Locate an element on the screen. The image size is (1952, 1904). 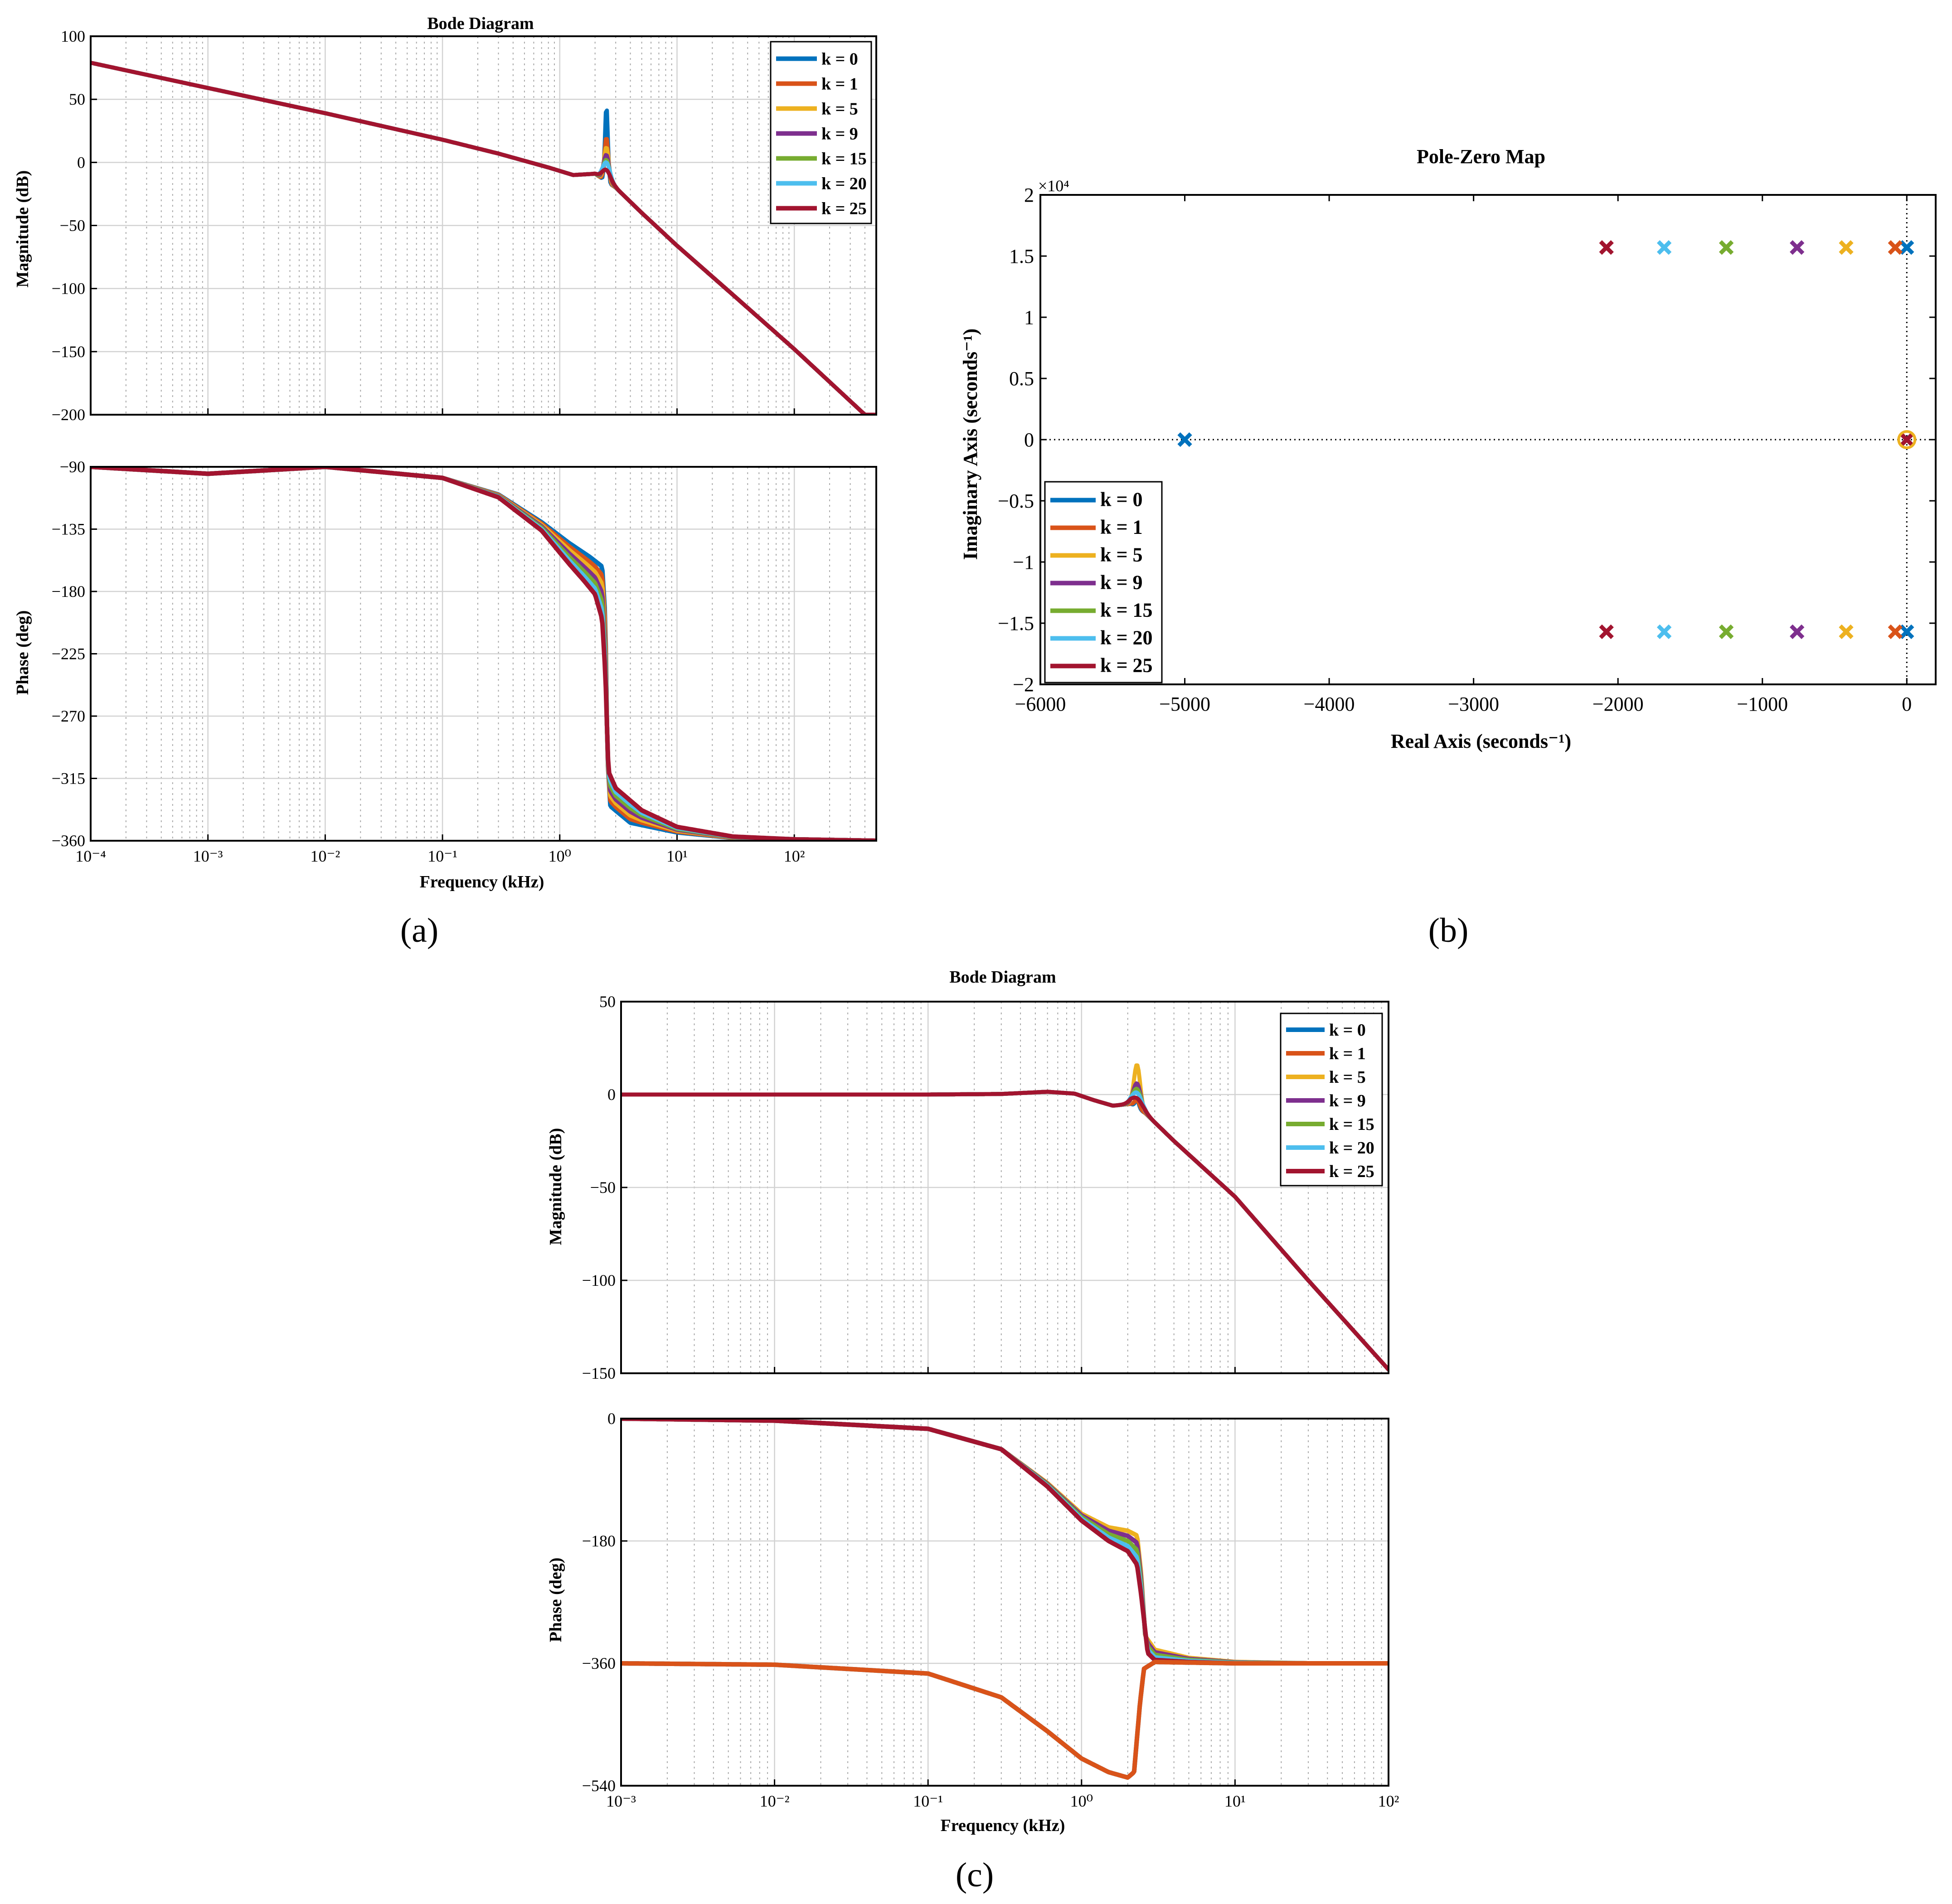
panel-a-phase-x-tick-label: 10⁰ is located at coordinates (560, 856).